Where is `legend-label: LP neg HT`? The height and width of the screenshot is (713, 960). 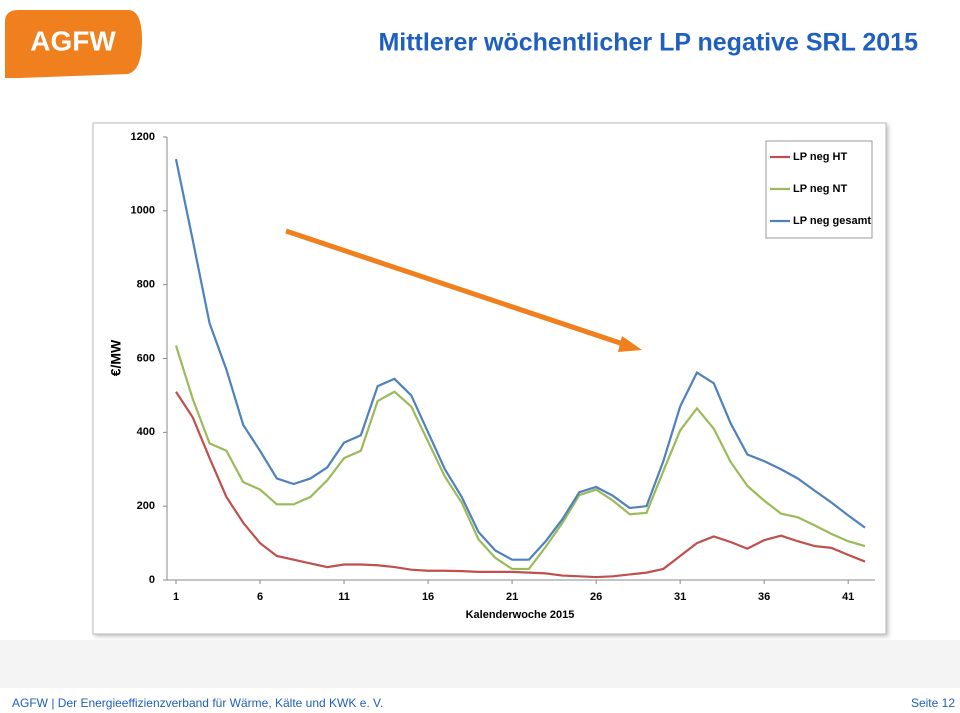 legend-label: LP neg HT is located at coordinates (820, 157).